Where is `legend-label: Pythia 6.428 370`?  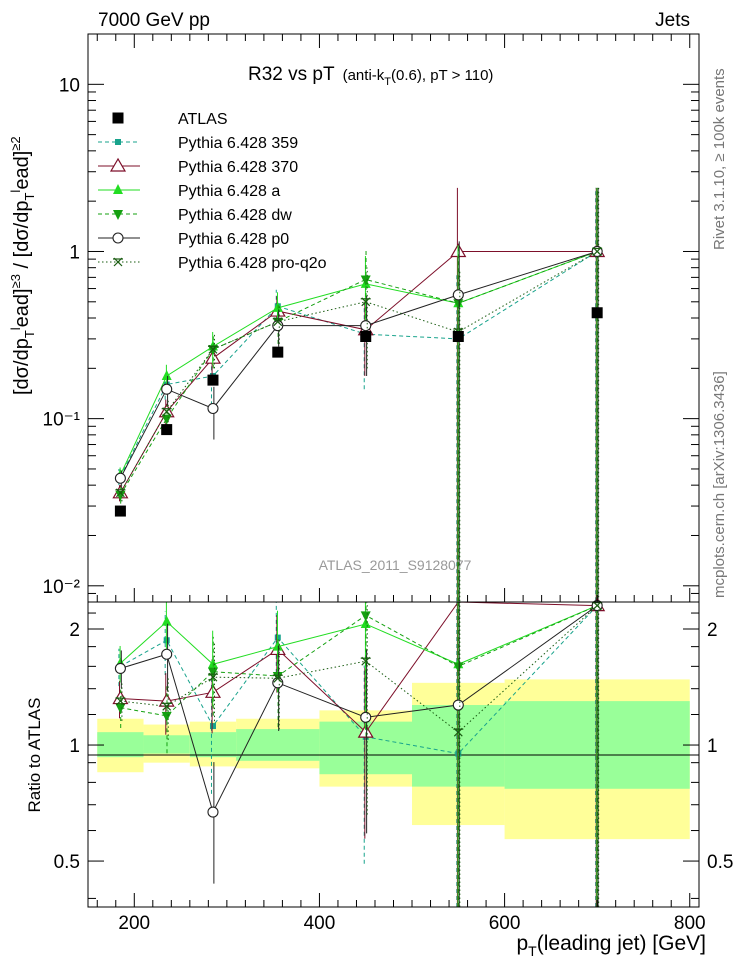
legend-label: Pythia 6.428 370 is located at coordinates (238, 167).